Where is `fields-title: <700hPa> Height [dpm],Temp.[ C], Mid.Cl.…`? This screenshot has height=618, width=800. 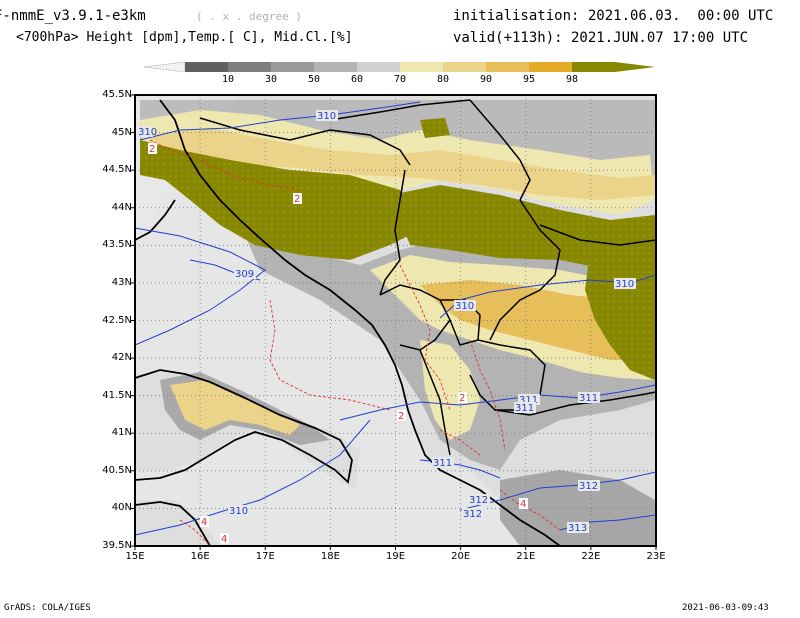 fields-title: <700hPa> Height [dpm],Temp.[ C], Mid.Cl.… is located at coordinates (184, 37).